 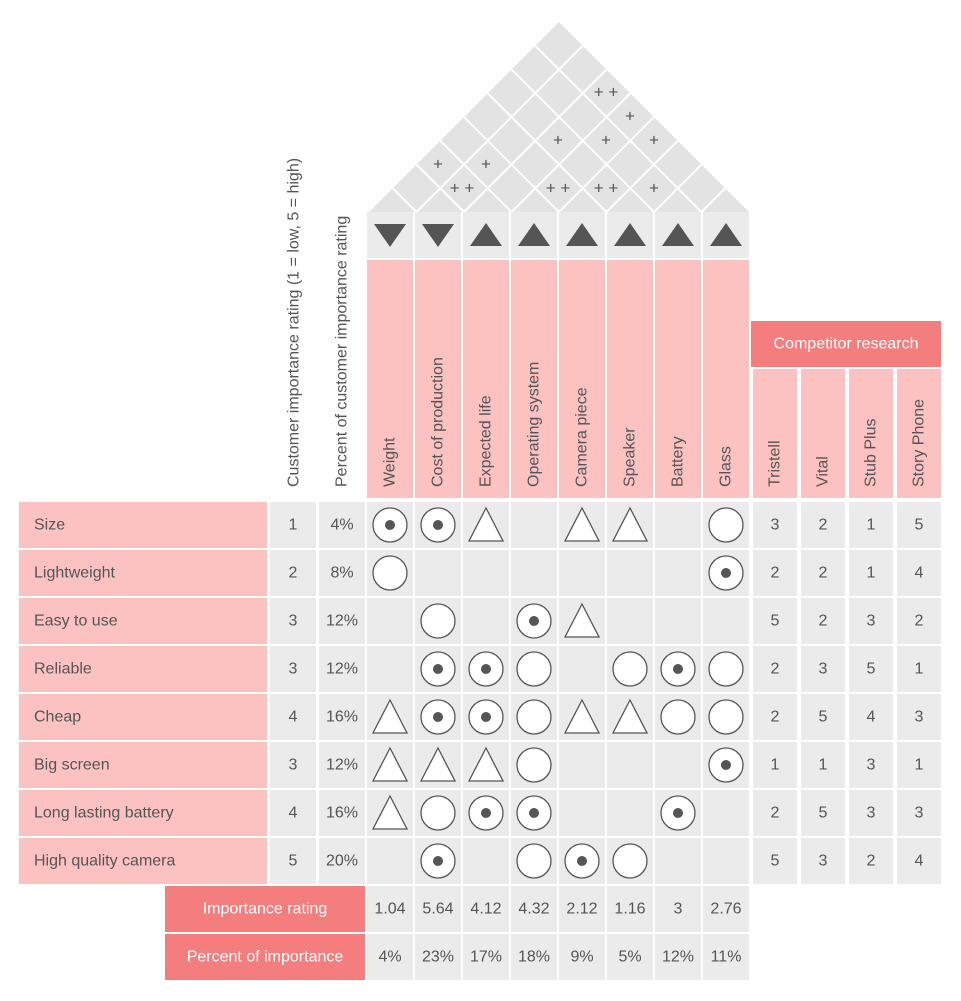 I want to click on percent-cell, so click(x=342, y=861).